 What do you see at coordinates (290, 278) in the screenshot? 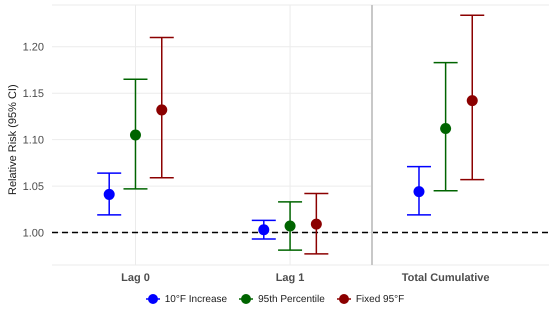
I see `x-tick-label: Lag 1` at bounding box center [290, 278].